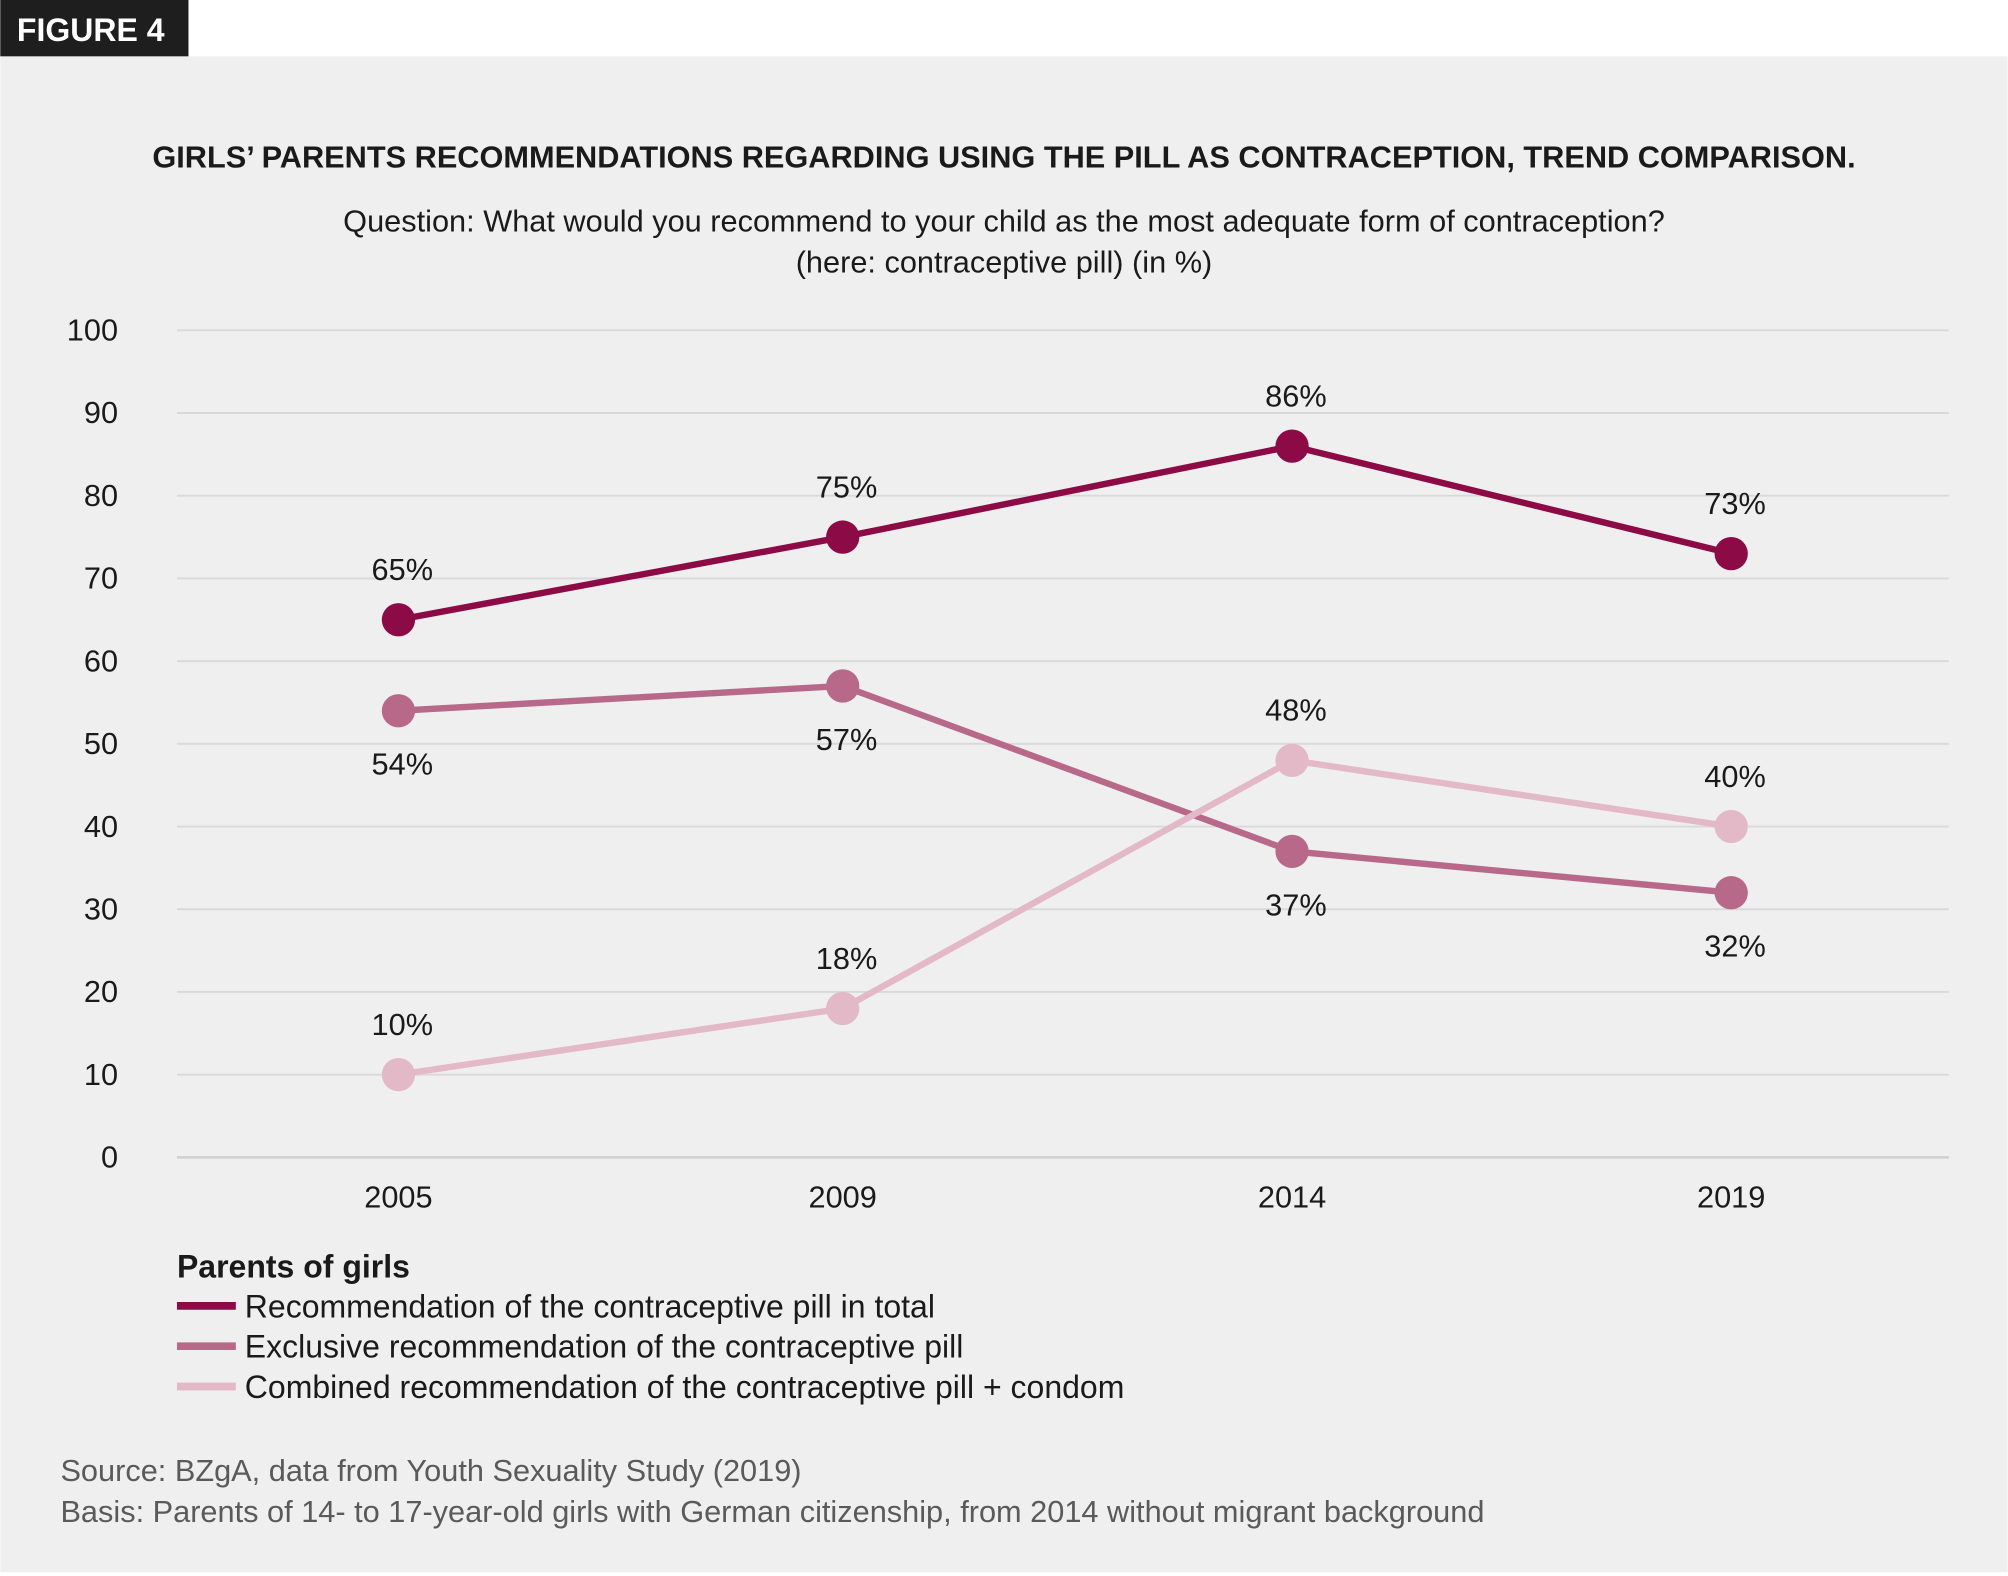 Image resolution: width=2008 pixels, height=1576 pixels. Describe the element at coordinates (101, 578) in the screenshot. I see `y-tick-label: 70` at that location.